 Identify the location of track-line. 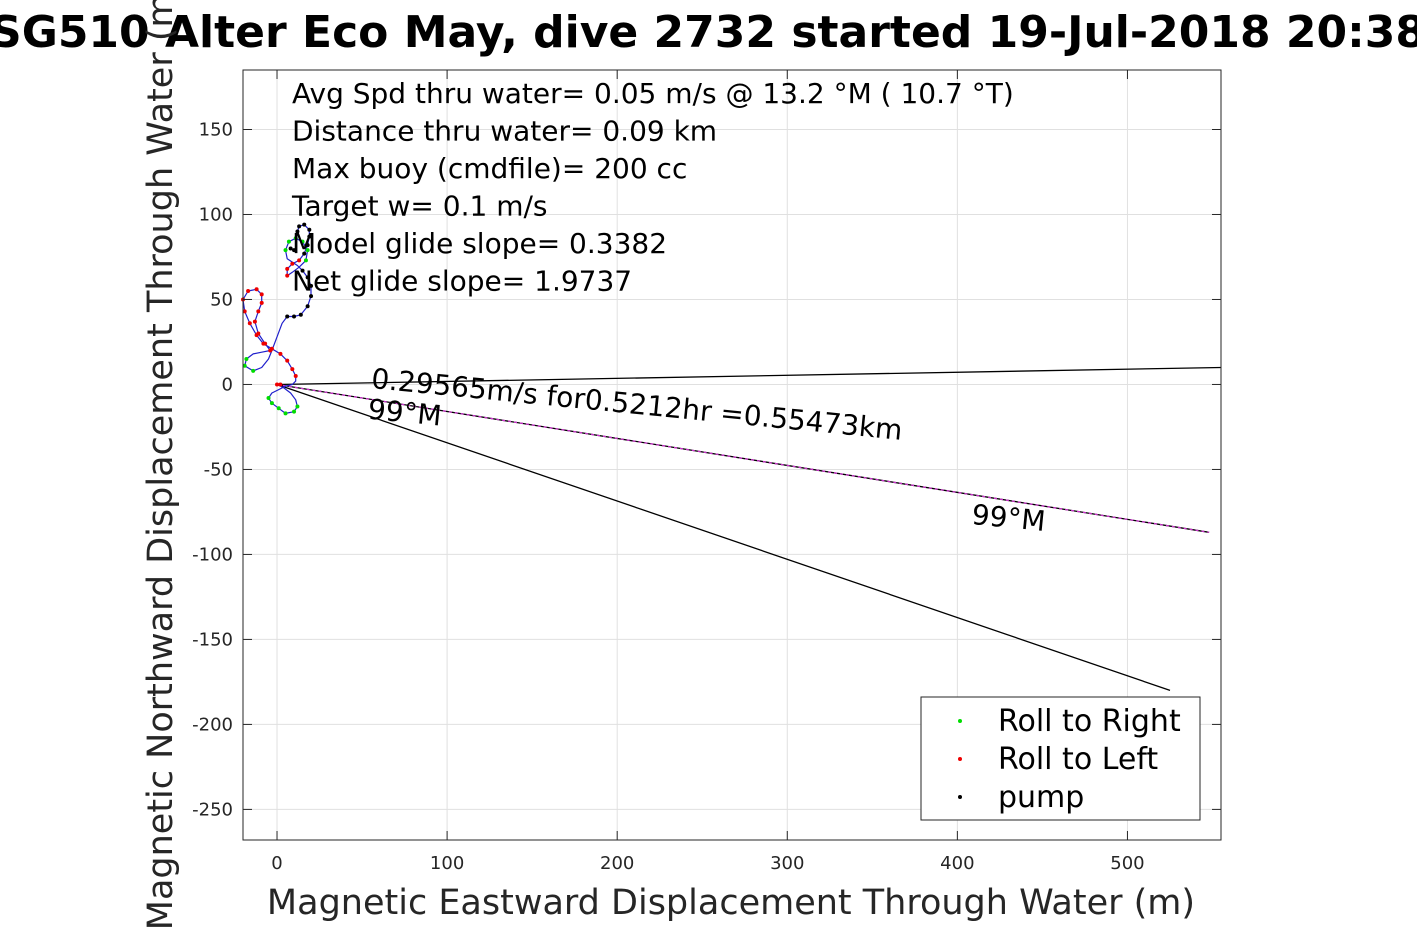
(277, 319).